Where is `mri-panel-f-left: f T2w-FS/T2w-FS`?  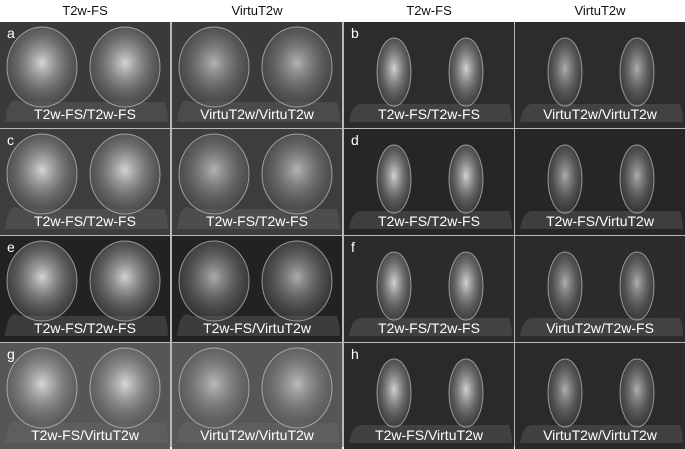 mri-panel-f-left: f T2w-FS/T2w-FS is located at coordinates (429, 289).